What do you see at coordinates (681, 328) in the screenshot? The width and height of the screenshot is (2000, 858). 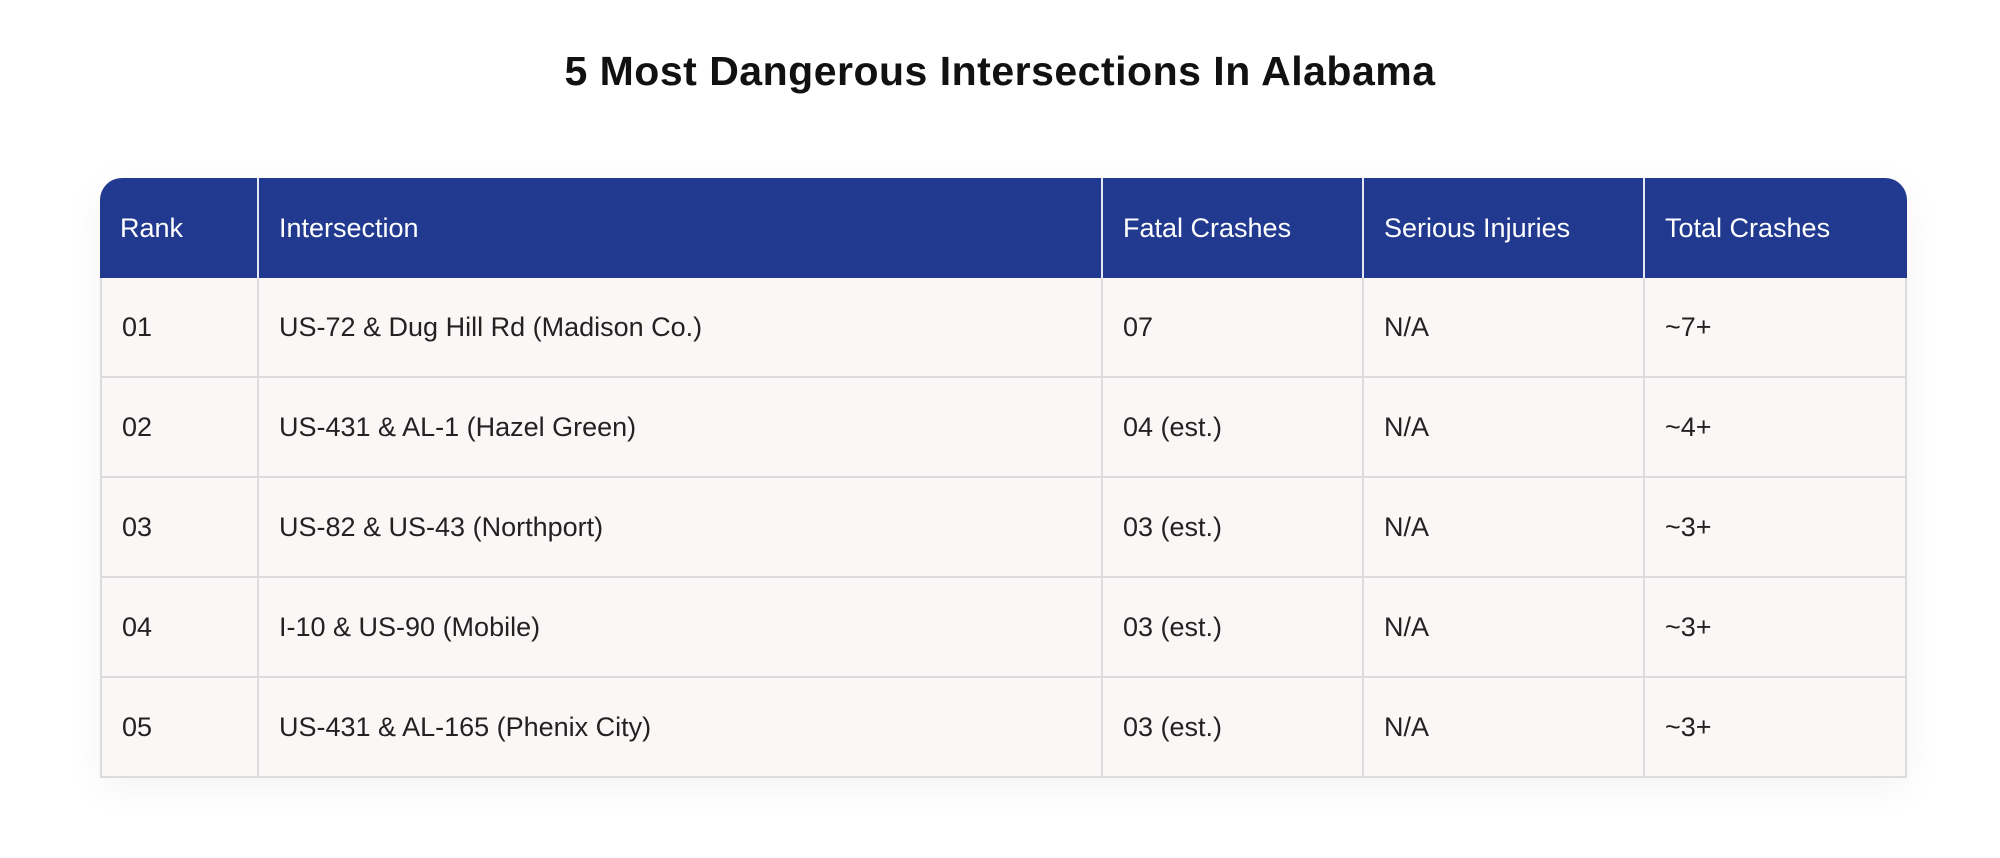 I see `cell-intersection: US-72 & Dug Hill Rd (Madison Co.)` at bounding box center [681, 328].